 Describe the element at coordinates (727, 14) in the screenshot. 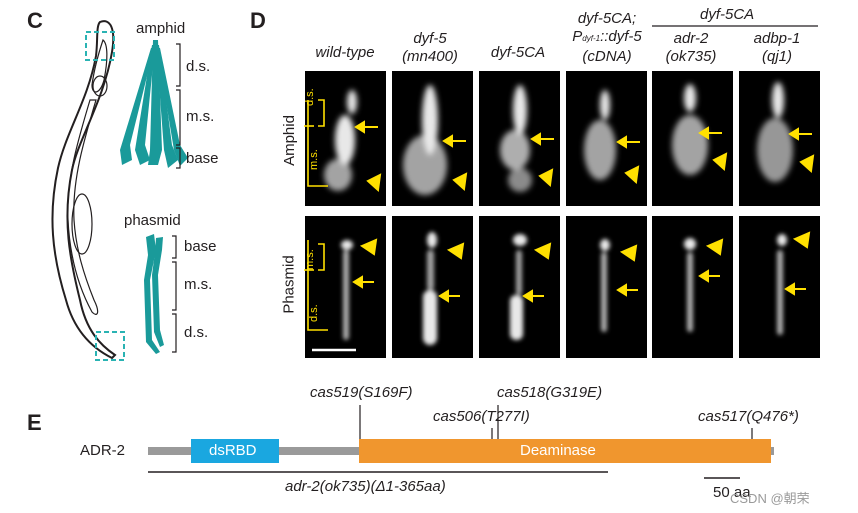

I see `dyf5ca-group-header: dyf-5CA` at that location.